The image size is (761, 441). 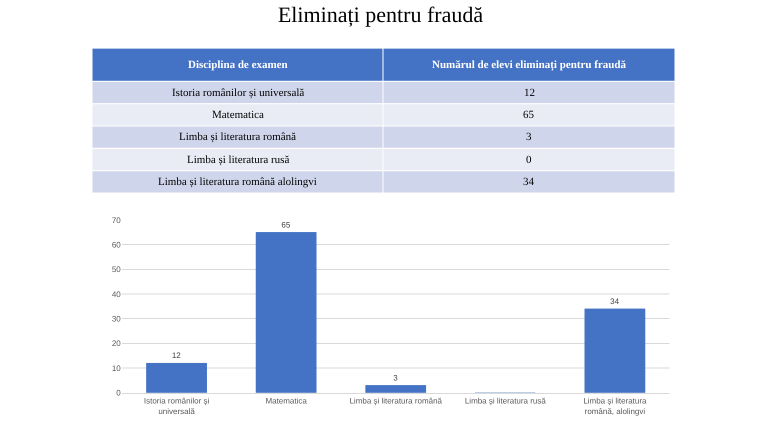 What do you see at coordinates (117, 343) in the screenshot?
I see `y-tick-label: 20` at bounding box center [117, 343].